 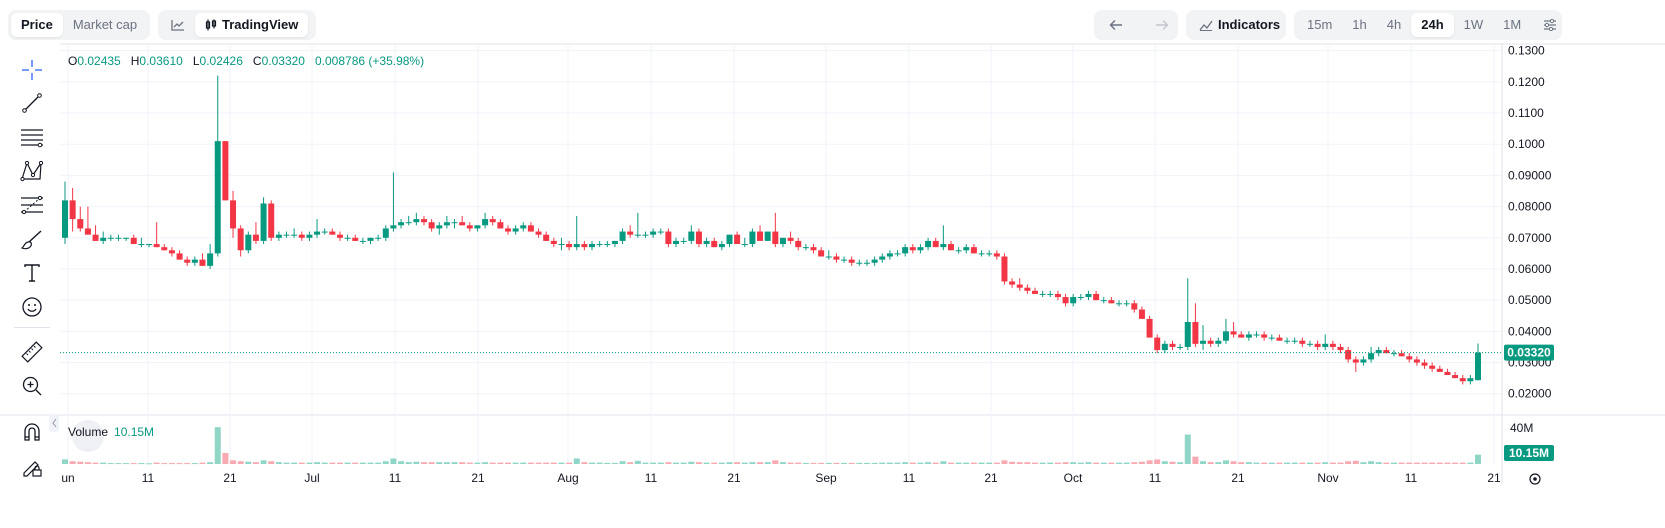 I want to click on magnet-tool, so click(x=32, y=432).